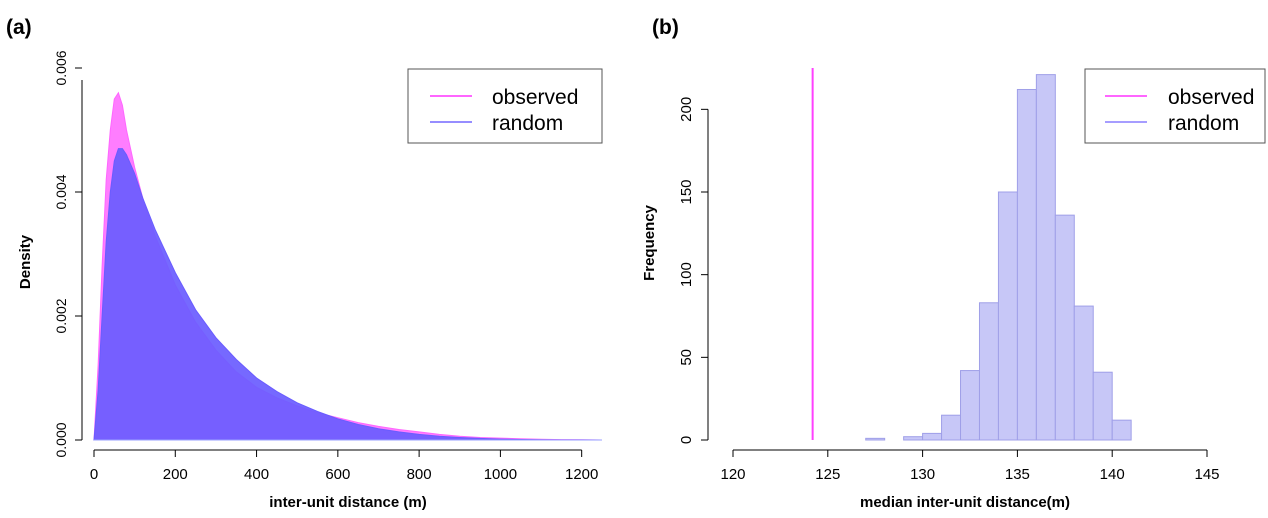 The height and width of the screenshot is (518, 1268). What do you see at coordinates (686, 274) in the screenshot?
I see `y-tick-label: 100` at bounding box center [686, 274].